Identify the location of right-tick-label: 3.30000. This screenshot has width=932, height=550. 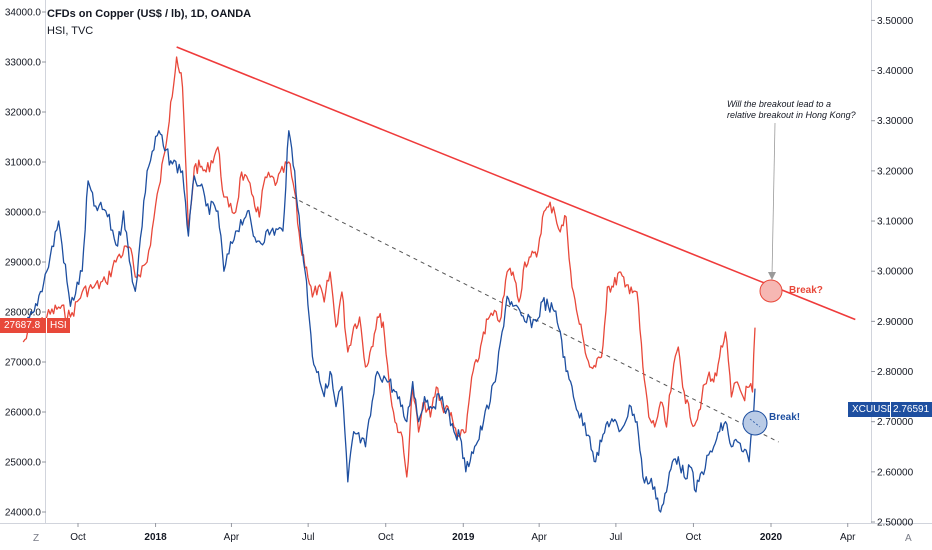
(895, 121).